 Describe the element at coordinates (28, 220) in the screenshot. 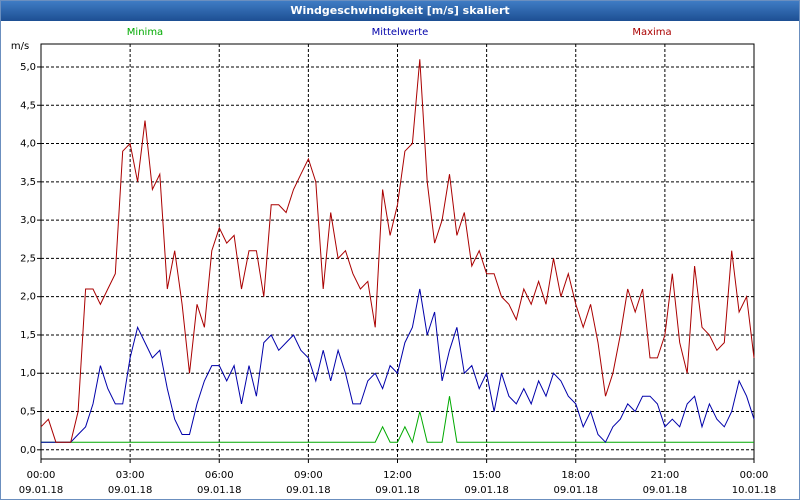

I see `y-tick-label: 3,0` at that location.